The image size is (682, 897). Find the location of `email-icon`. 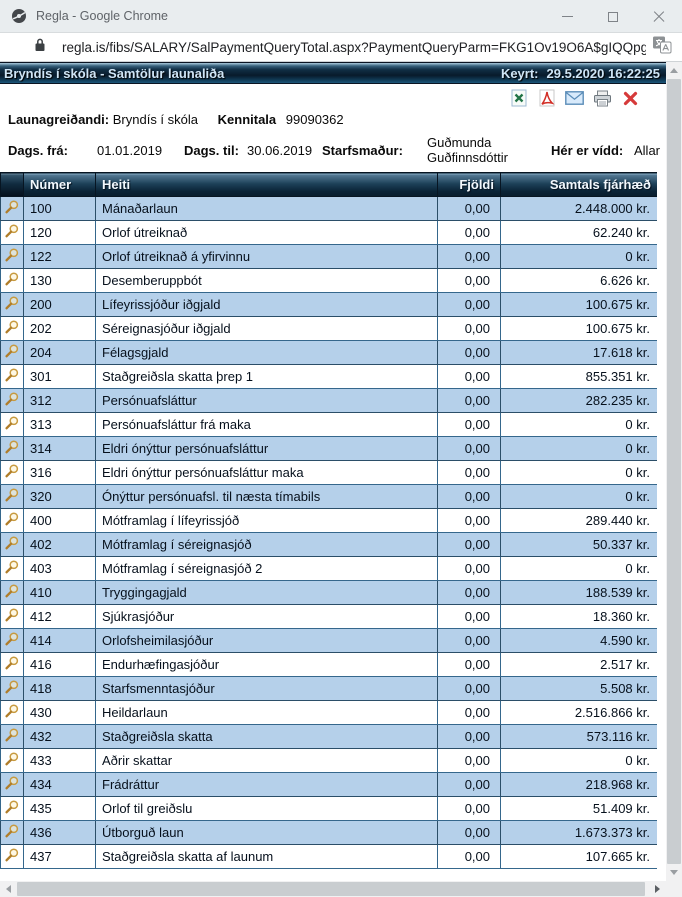

email-icon is located at coordinates (574, 98).